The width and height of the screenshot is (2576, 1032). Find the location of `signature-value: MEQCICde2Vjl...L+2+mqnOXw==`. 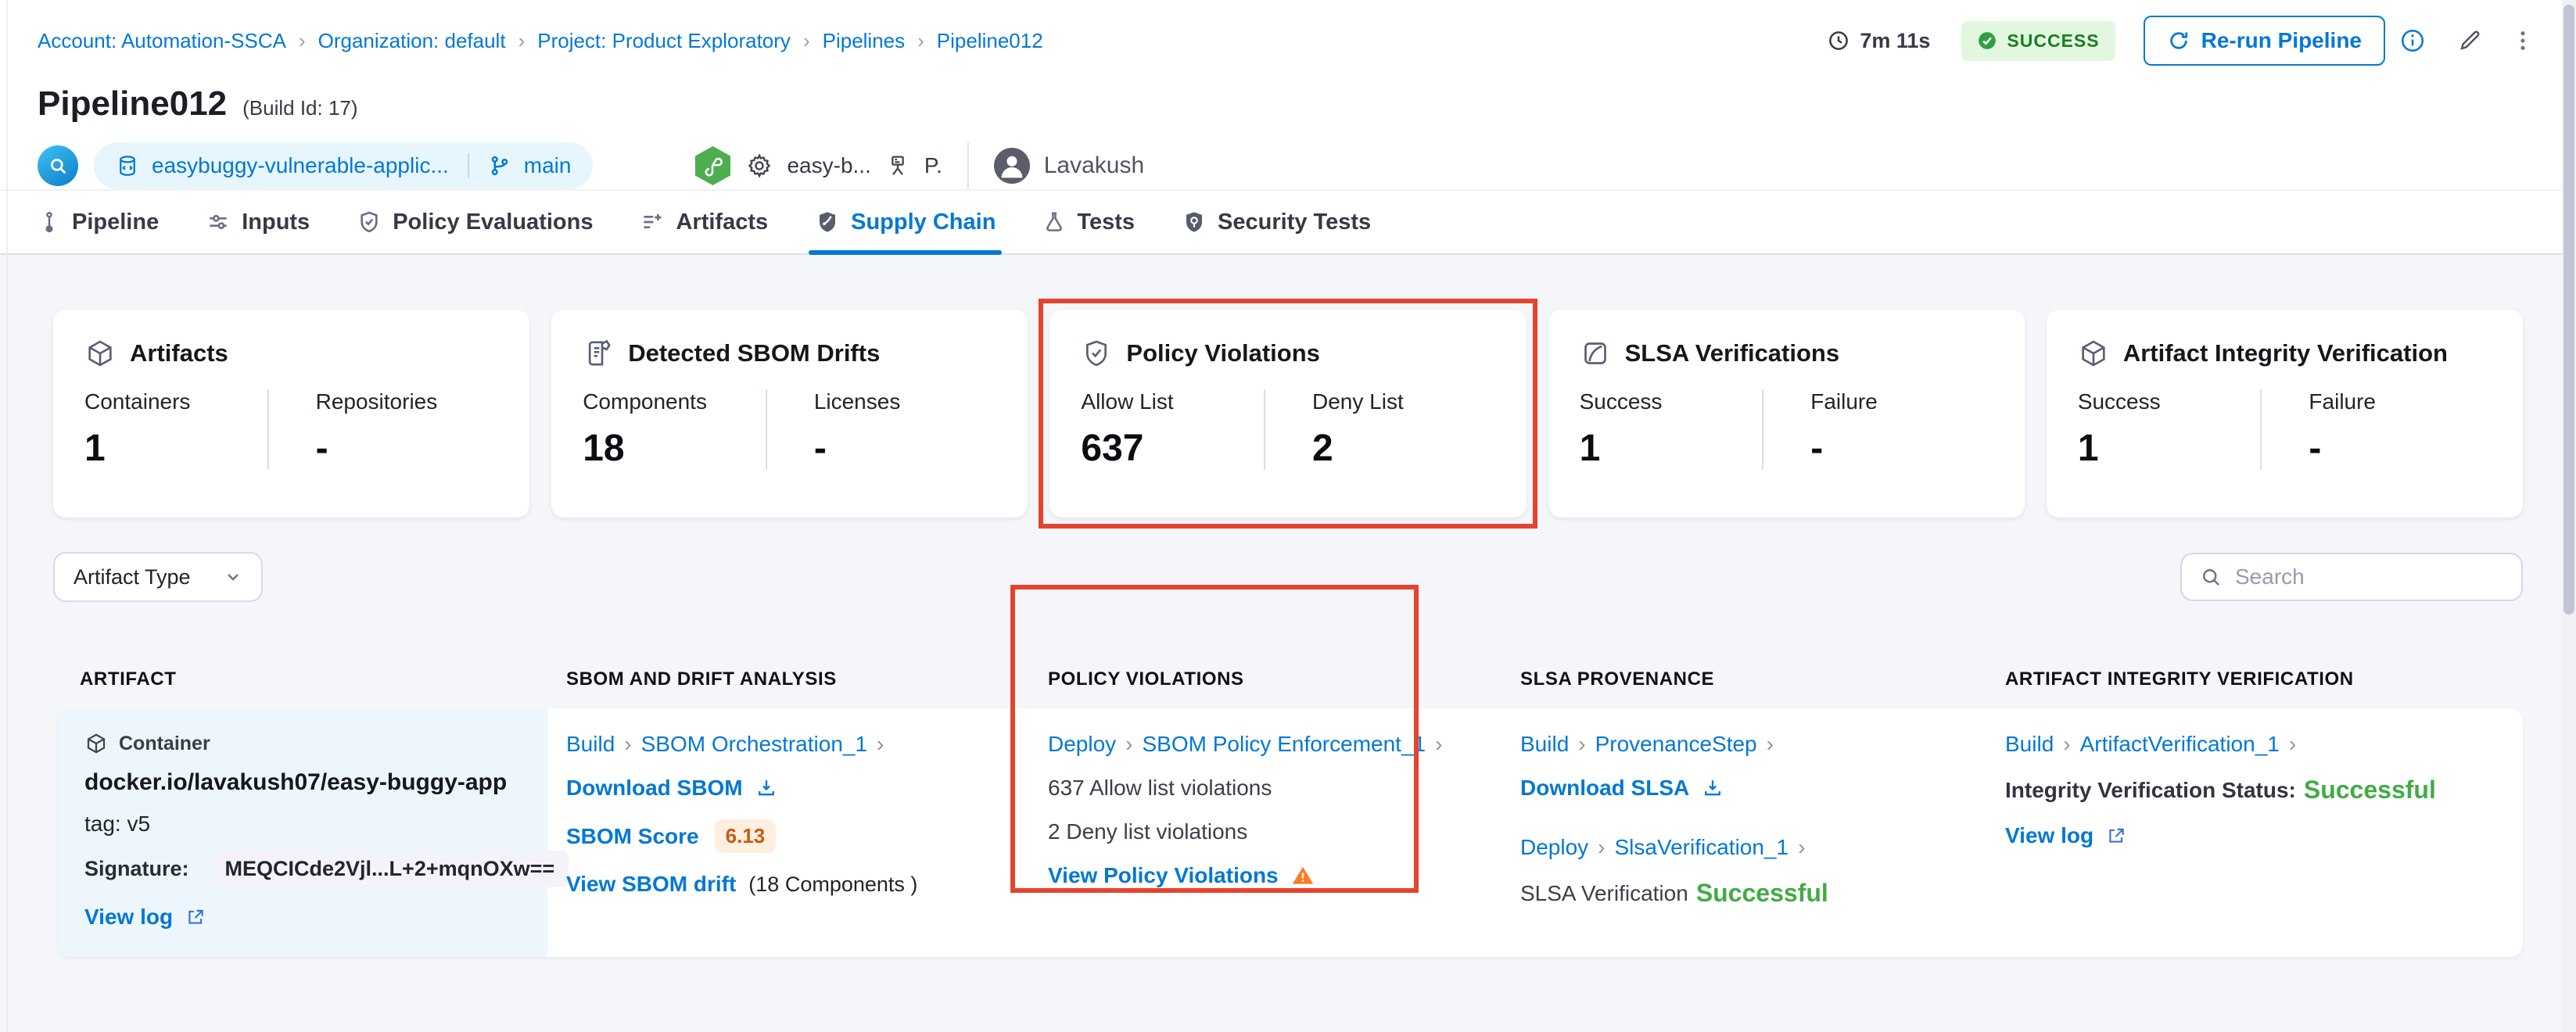

signature-value: MEQCICde2Vjl...L+2+mqnOXw== is located at coordinates (389, 869).